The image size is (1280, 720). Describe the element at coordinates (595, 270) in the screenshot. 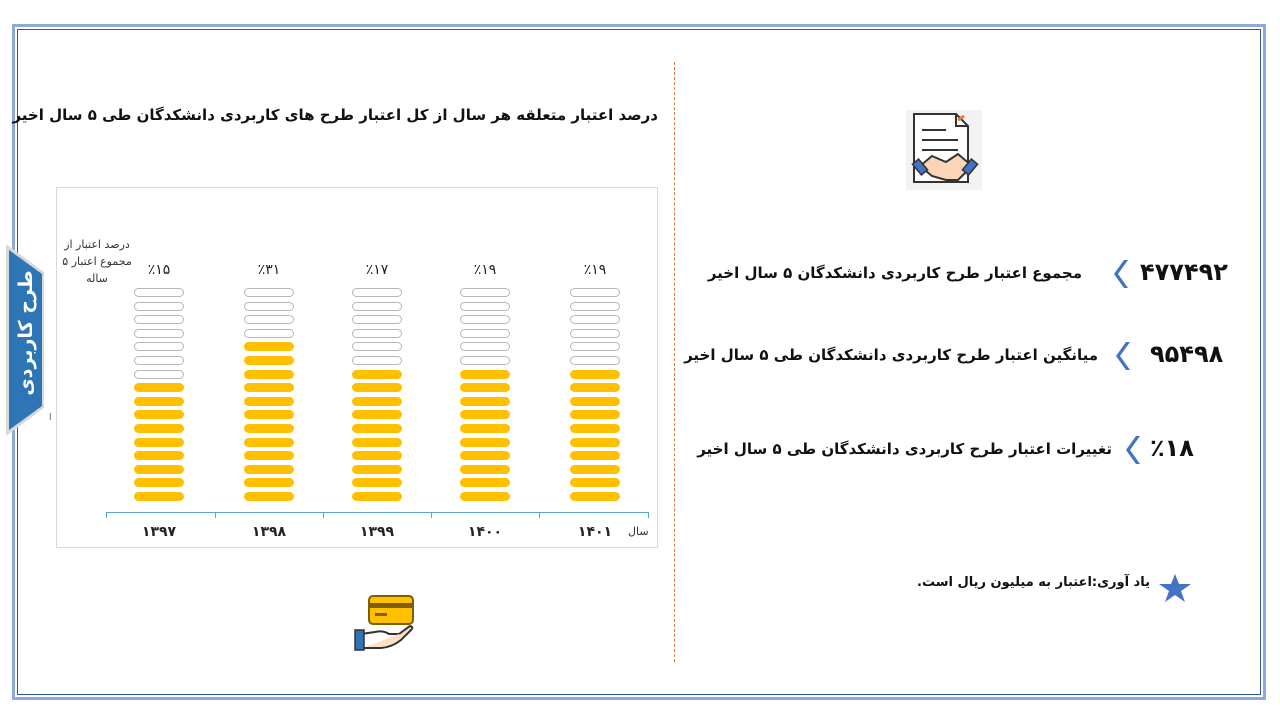

I see `bar-value-label: ٪۱۹` at that location.